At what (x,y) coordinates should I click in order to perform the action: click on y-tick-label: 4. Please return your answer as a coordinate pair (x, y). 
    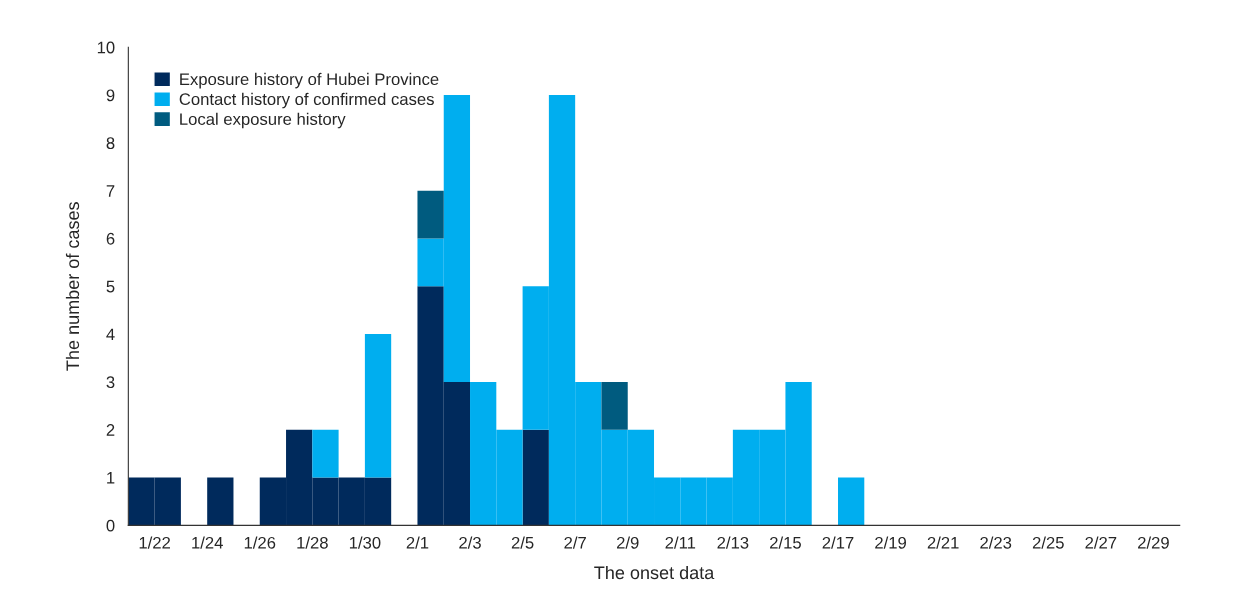
    Looking at the image, I should click on (110, 334).